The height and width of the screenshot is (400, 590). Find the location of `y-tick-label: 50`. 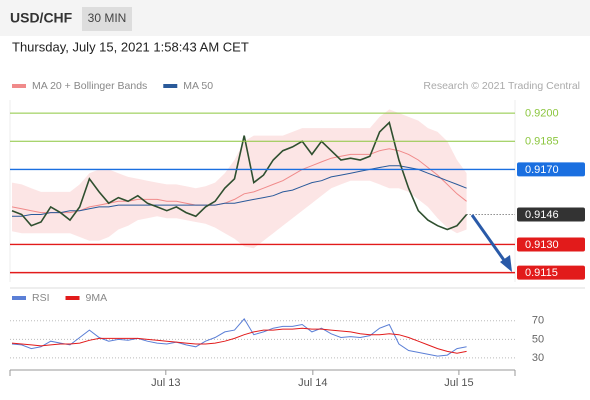

y-tick-label: 50 is located at coordinates (538, 339).